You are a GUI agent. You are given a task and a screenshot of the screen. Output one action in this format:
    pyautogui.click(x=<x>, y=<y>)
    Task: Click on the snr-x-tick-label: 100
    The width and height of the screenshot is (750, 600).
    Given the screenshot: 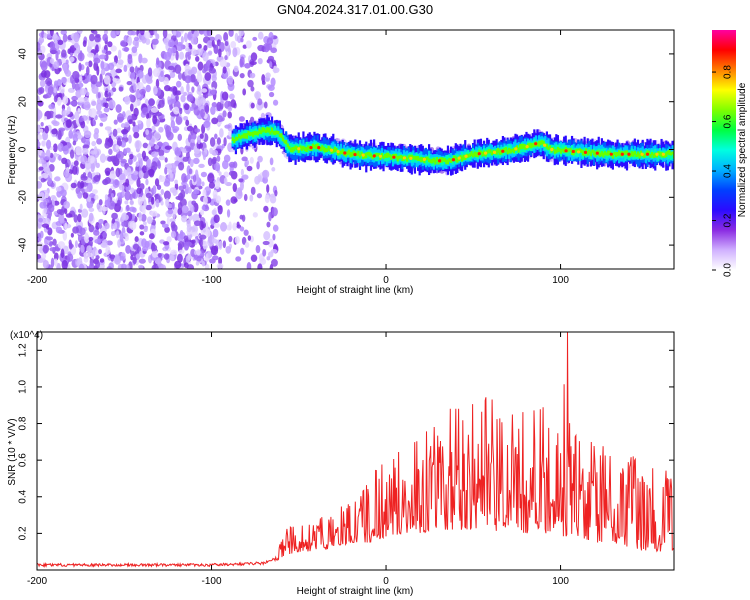 What is the action you would take?
    pyautogui.click(x=560, y=581)
    